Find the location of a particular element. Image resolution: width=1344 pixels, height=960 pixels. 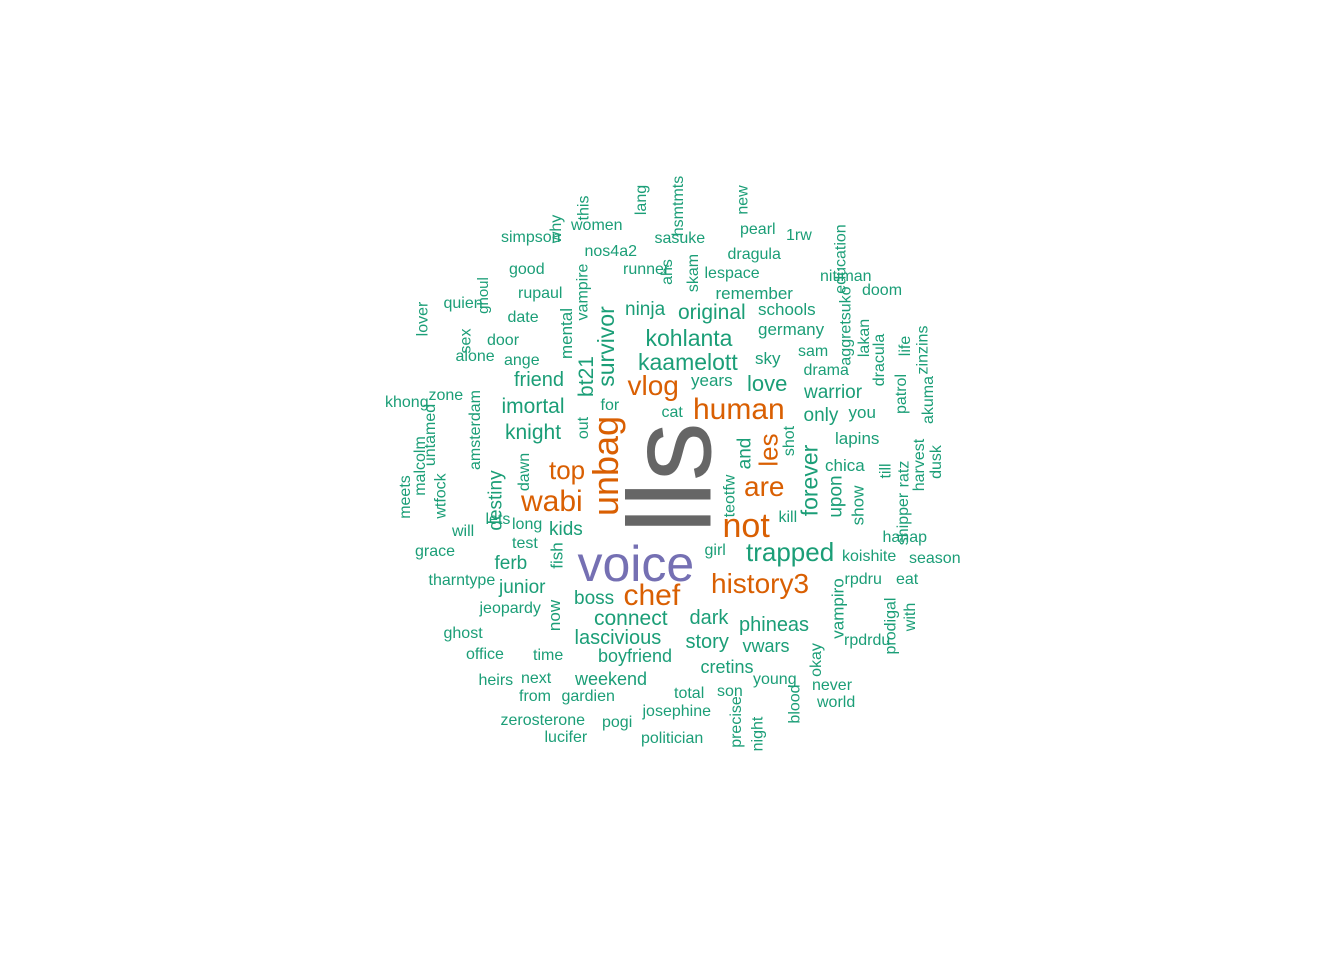

word-cloud-word: lets is located at coordinates (498, 519).